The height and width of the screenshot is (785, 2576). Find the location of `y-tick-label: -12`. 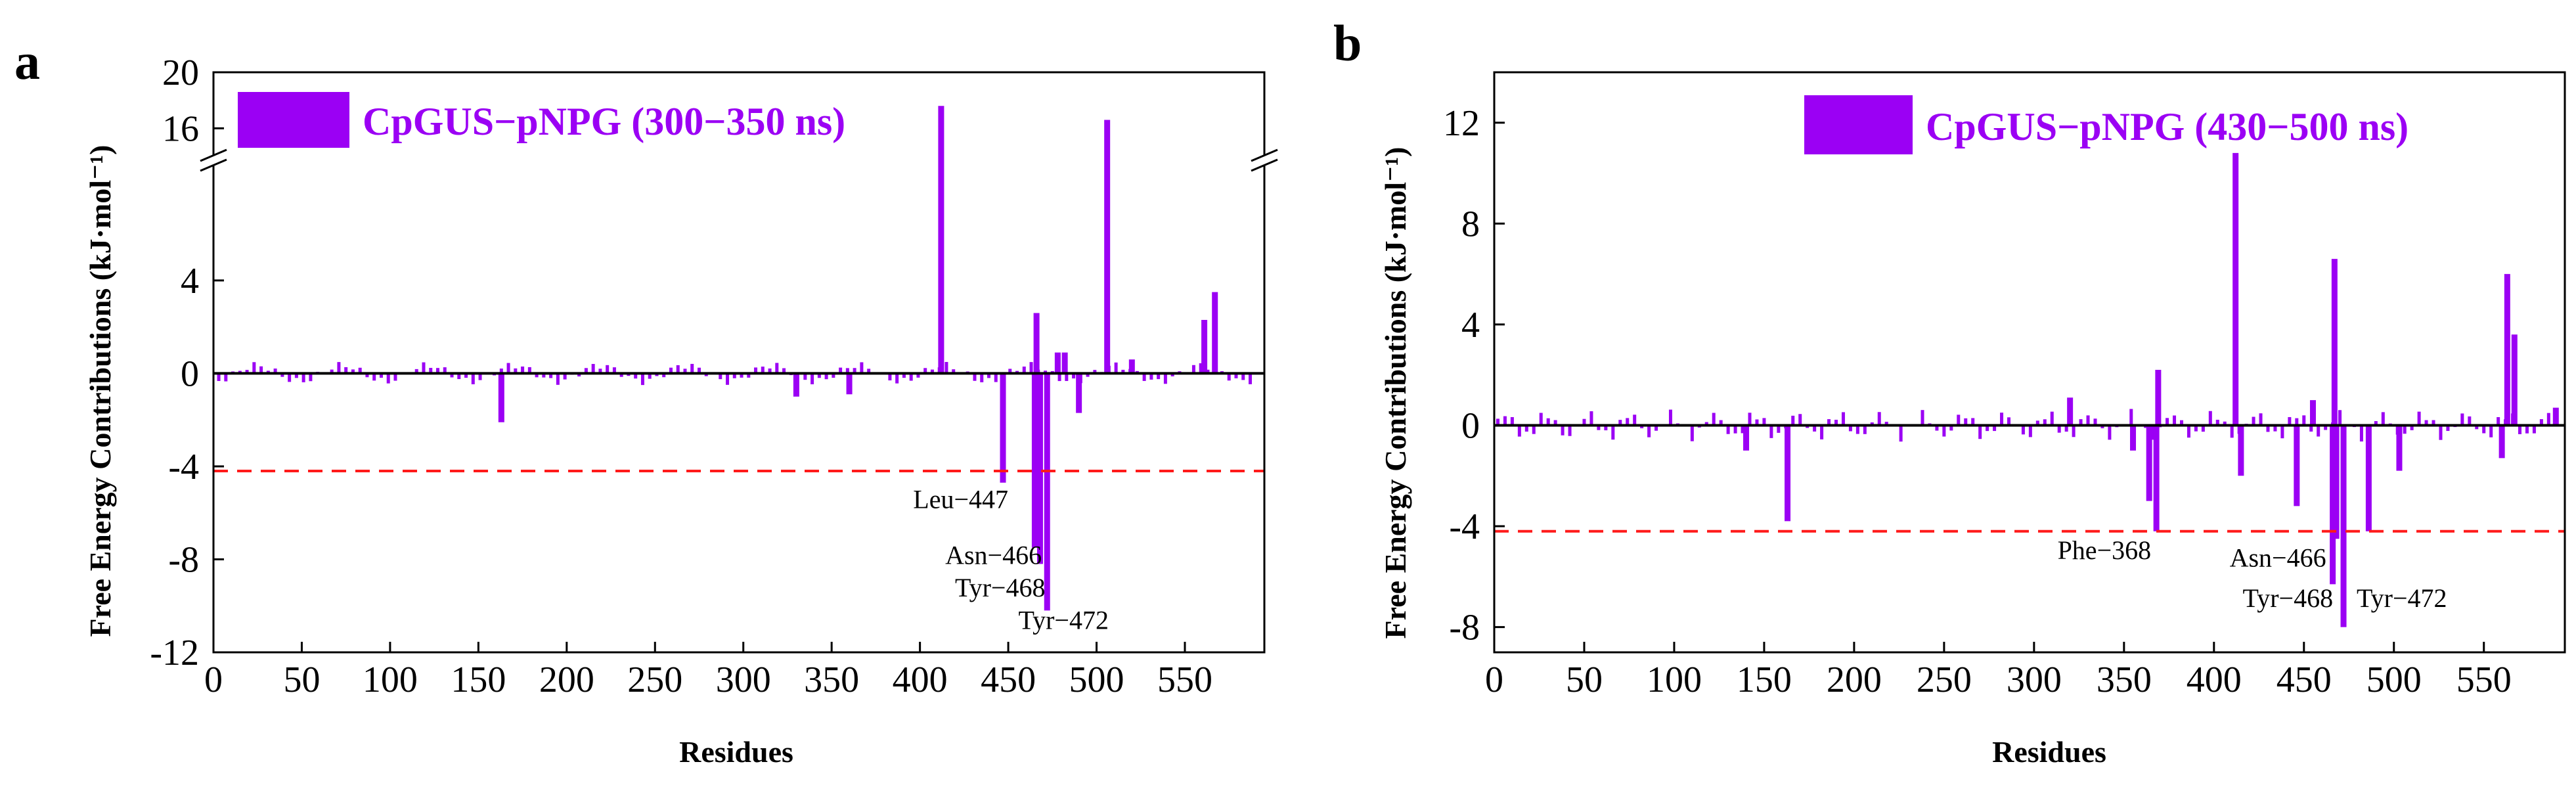

y-tick-label: -12 is located at coordinates (175, 653).